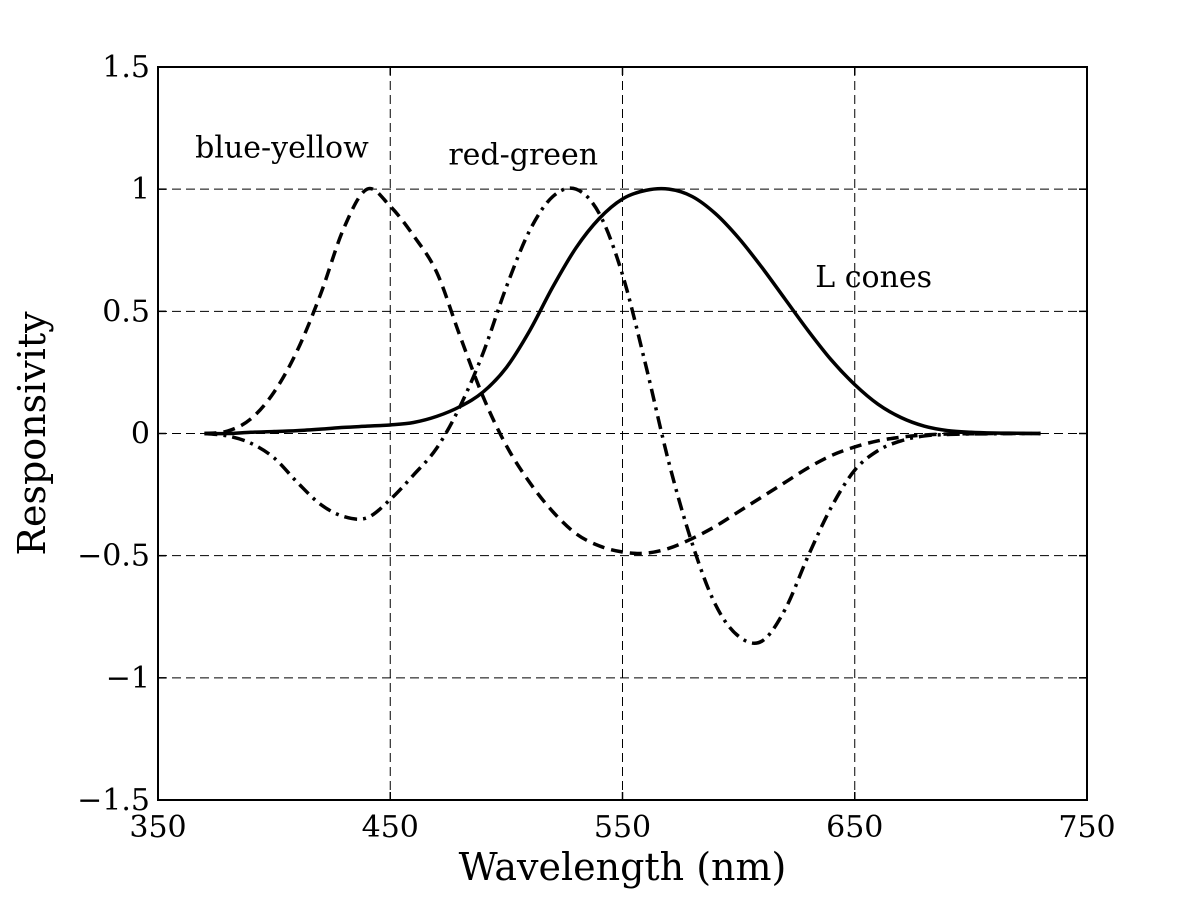 The height and width of the screenshot is (900, 1202). I want to click on x-tick-label: 450, so click(390, 827).